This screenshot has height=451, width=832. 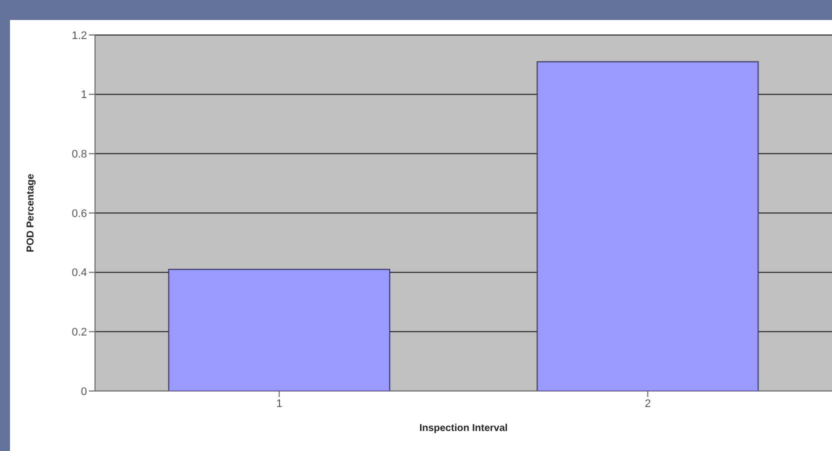 What do you see at coordinates (463, 428) in the screenshot?
I see `x-axis-title: Inspection Interval` at bounding box center [463, 428].